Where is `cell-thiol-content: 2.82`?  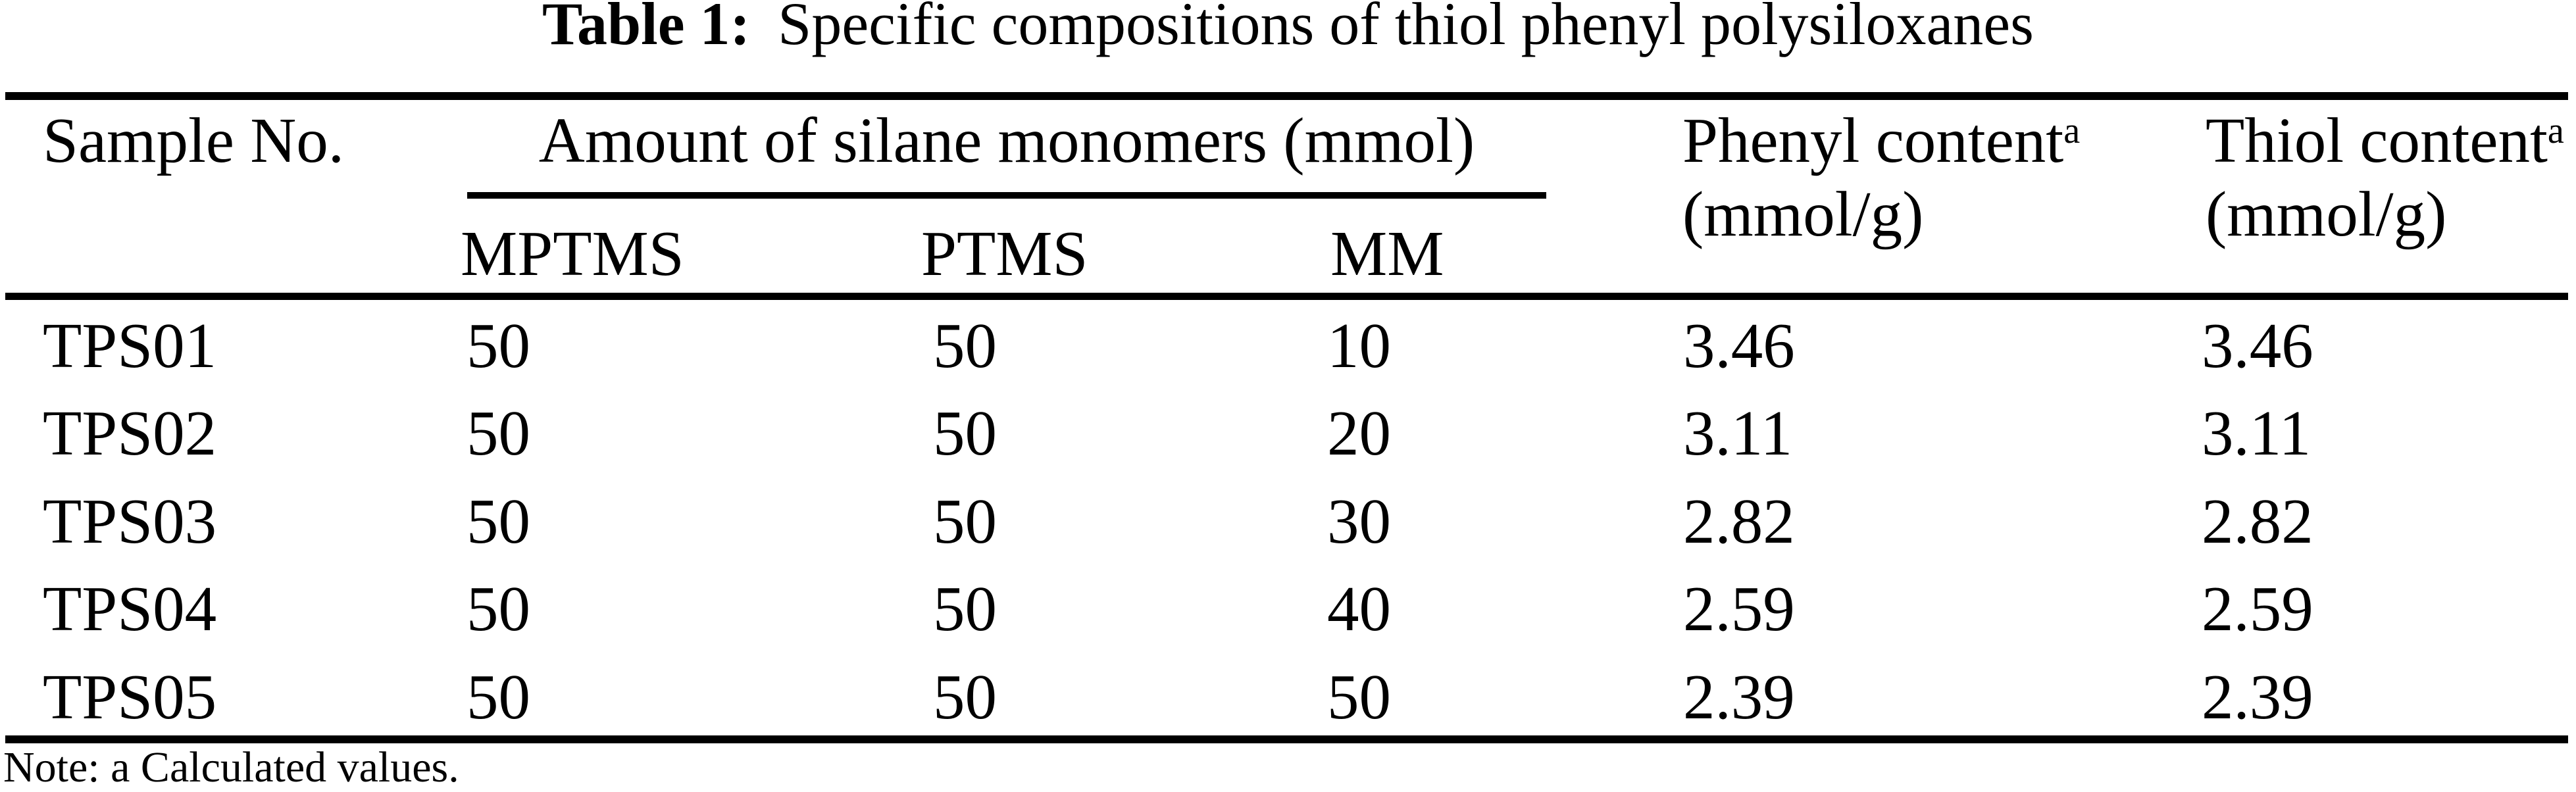
cell-thiol-content: 2.82 is located at coordinates (2257, 521).